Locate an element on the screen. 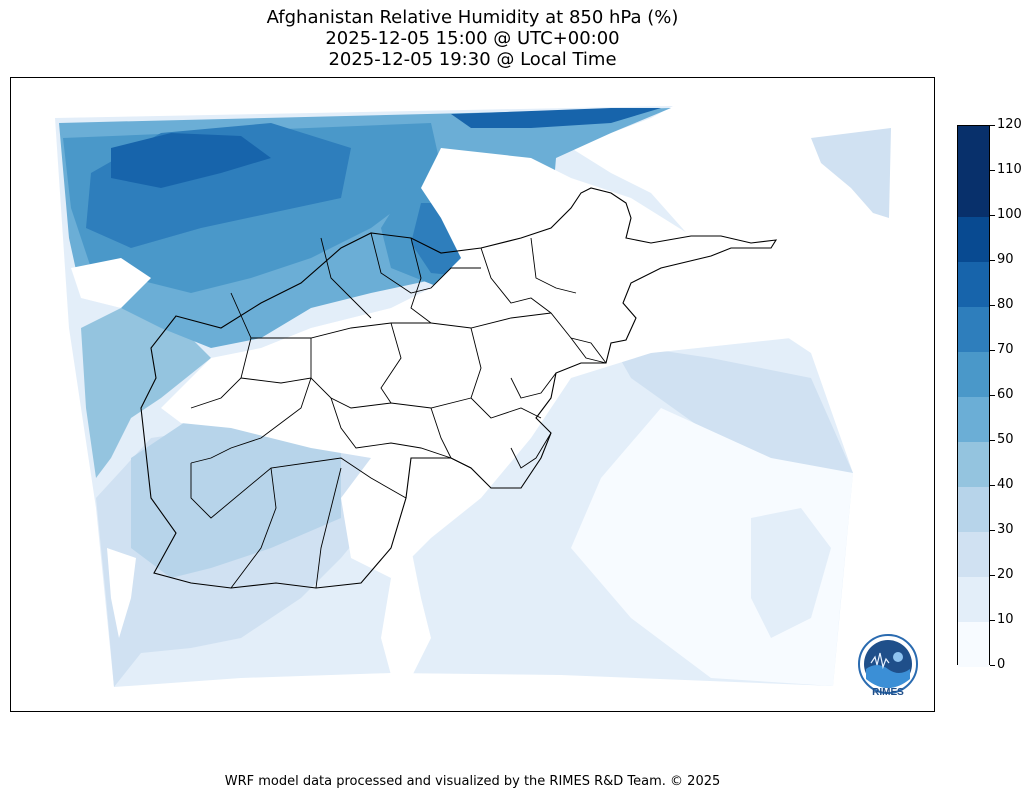 Image resolution: width=1030 pixels, height=799 pixels. humidity-band-20-30-east-inner is located at coordinates (791, 573).